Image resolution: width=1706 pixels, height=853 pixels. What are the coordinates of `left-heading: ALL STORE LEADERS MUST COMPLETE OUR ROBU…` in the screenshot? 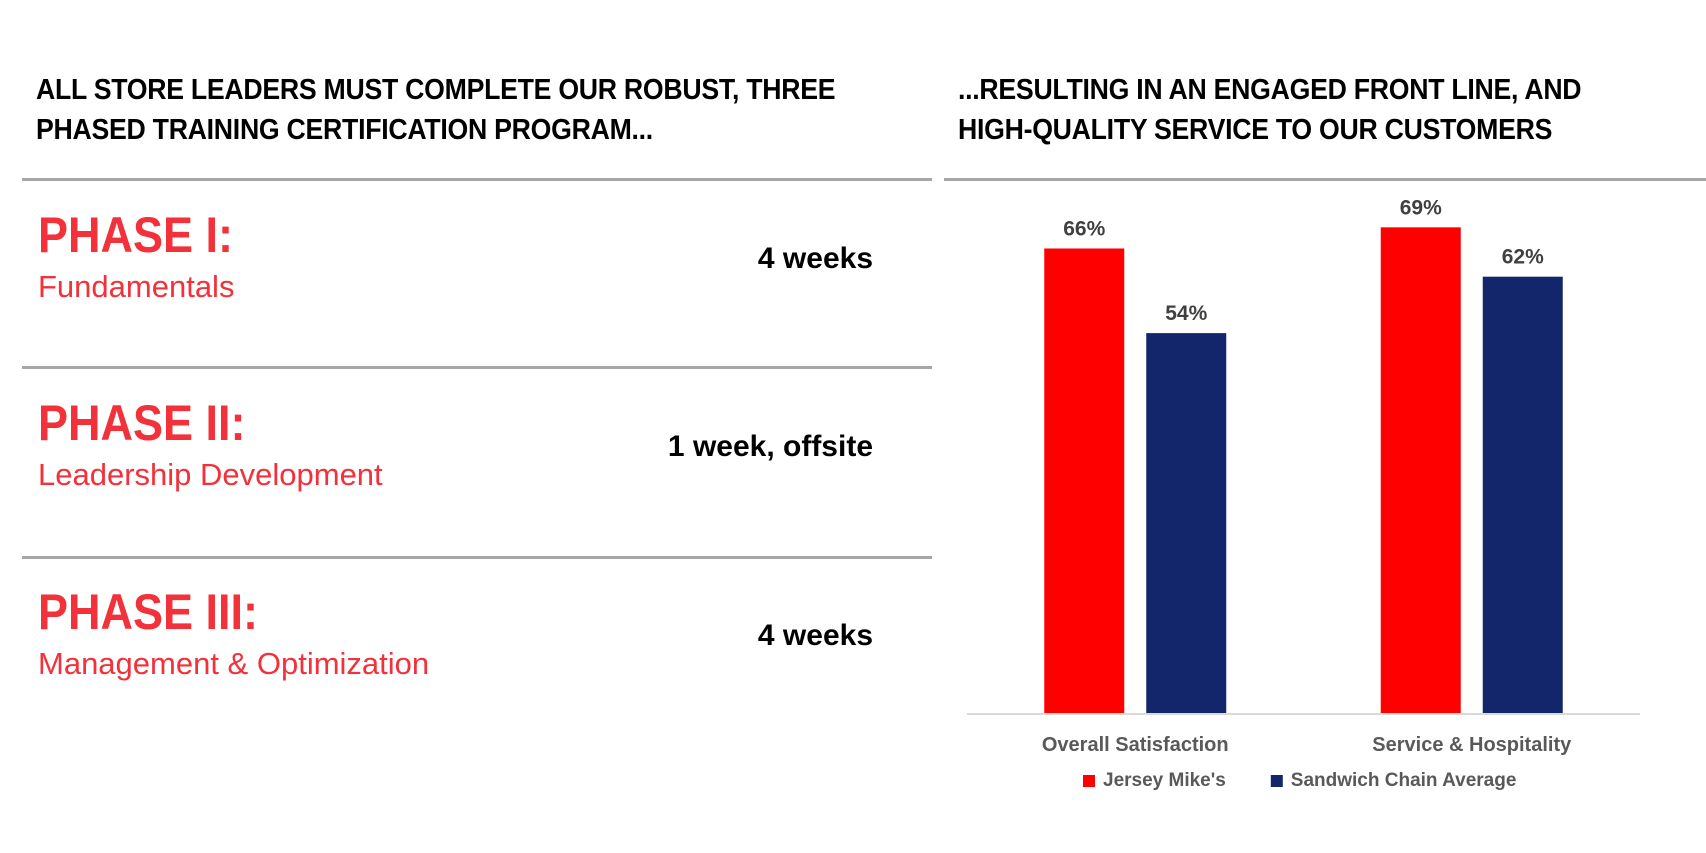 It's located at (436, 110).